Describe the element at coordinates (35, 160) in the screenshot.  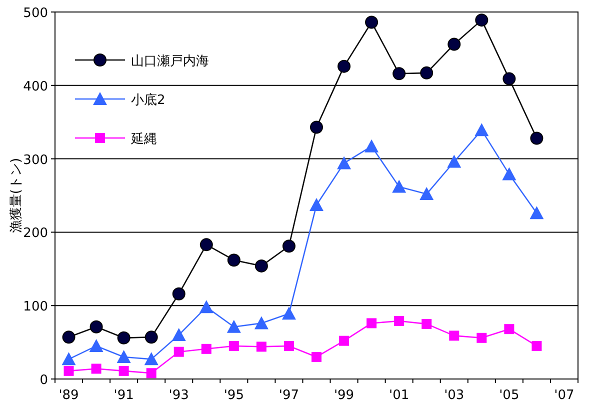
I see `y-tick-label: 300` at that location.